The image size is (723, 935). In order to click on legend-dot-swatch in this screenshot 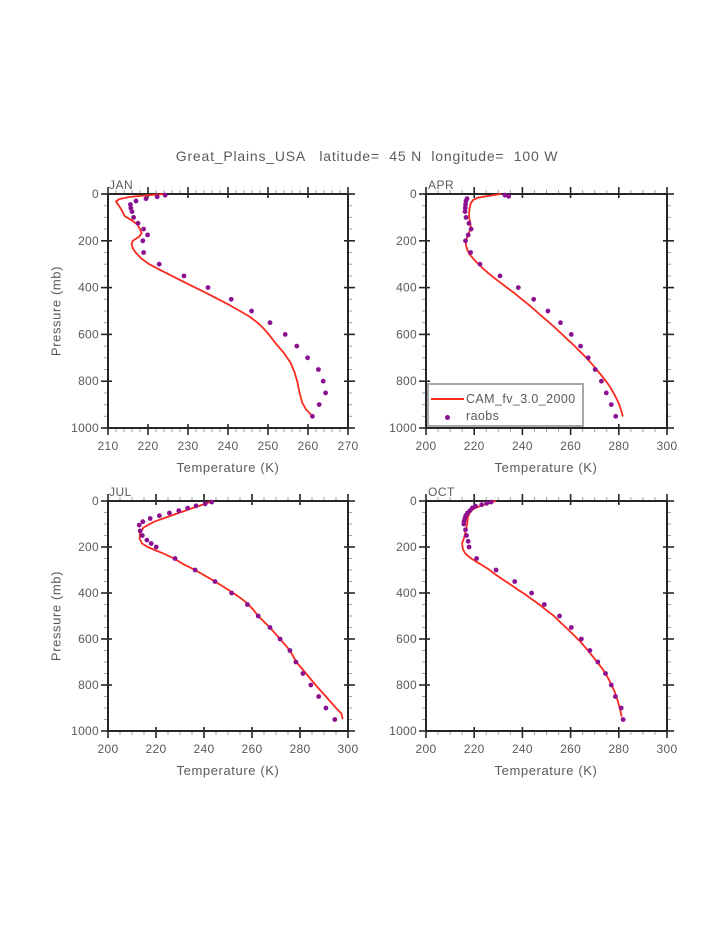, I will do `click(447, 417)`.